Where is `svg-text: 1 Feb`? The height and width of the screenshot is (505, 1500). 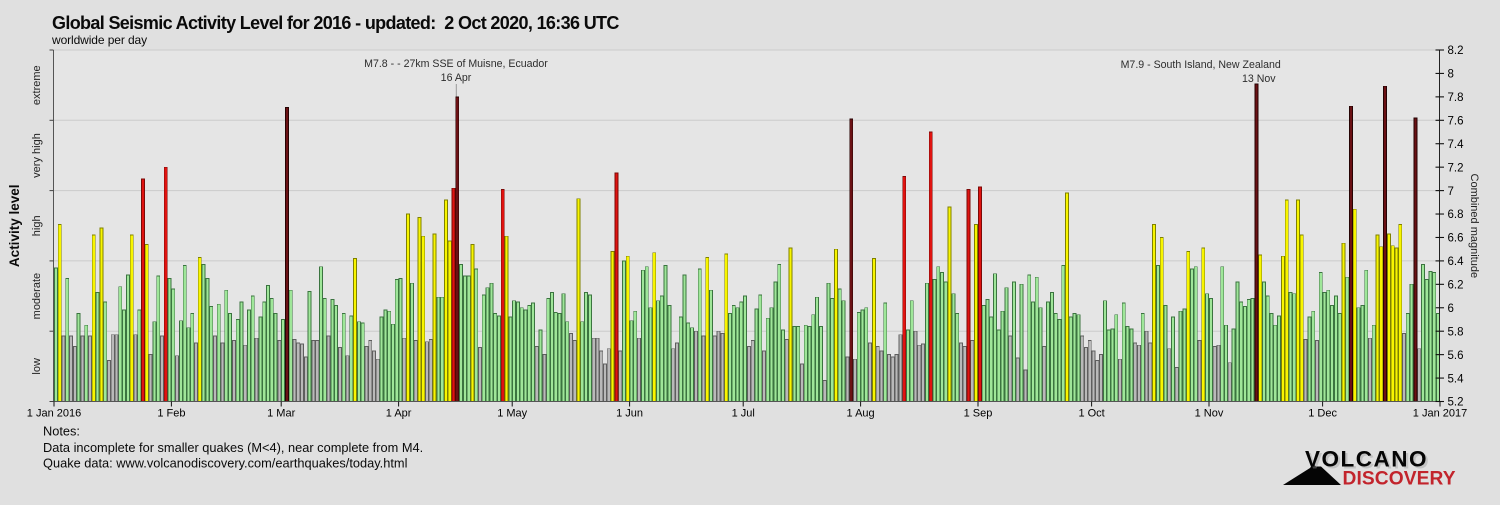 svg-text: 1 Feb is located at coordinates (171, 414).